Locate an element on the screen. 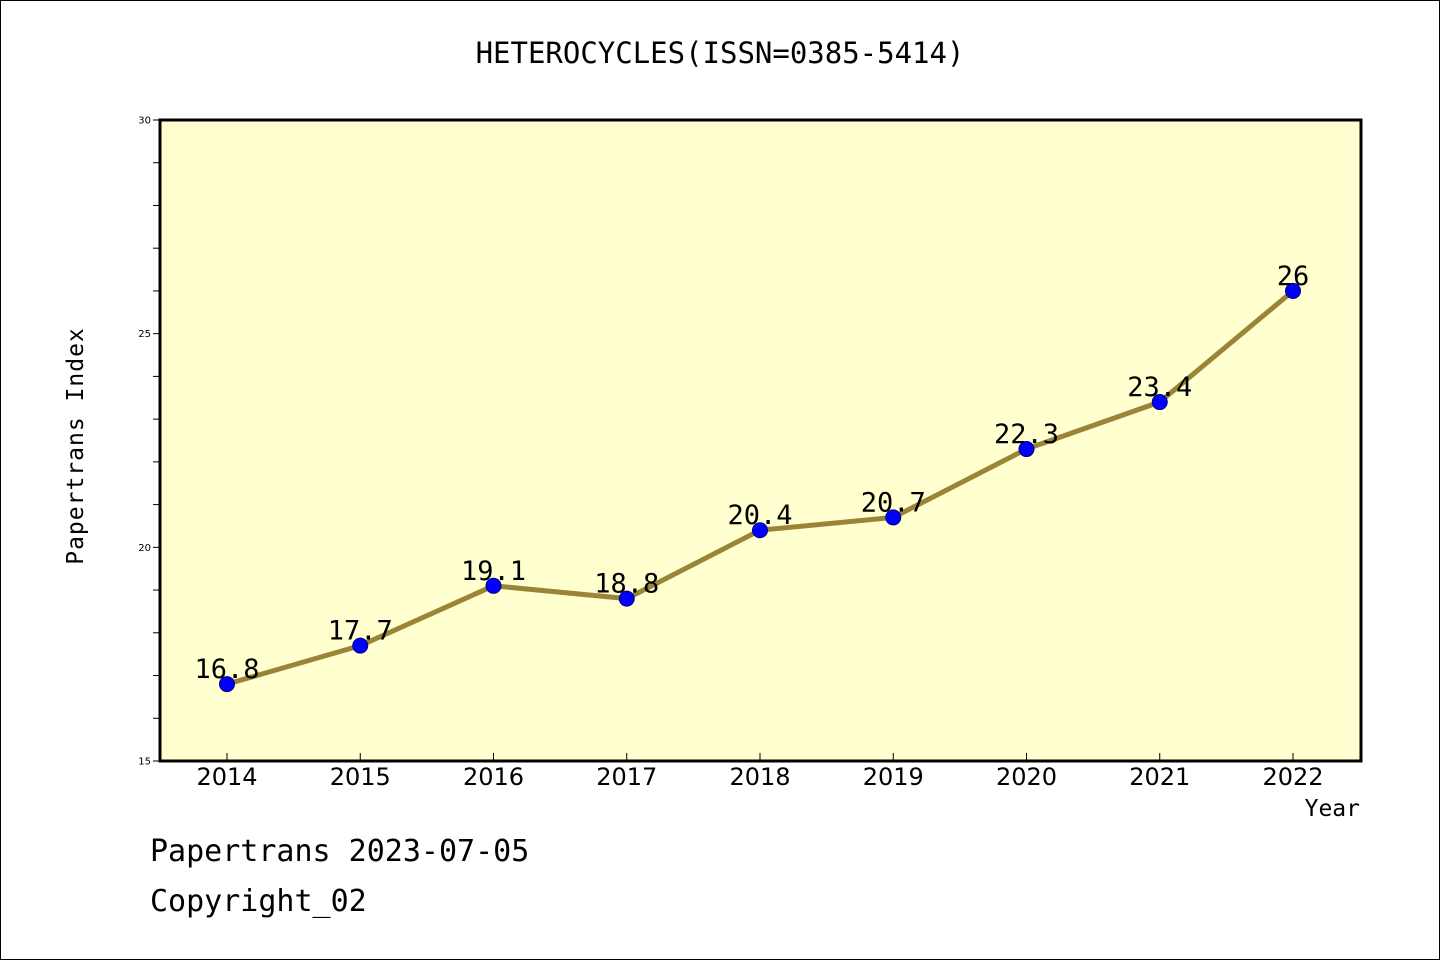 The width and height of the screenshot is (1440, 960). x-tick-label: 2020 is located at coordinates (1026, 777).